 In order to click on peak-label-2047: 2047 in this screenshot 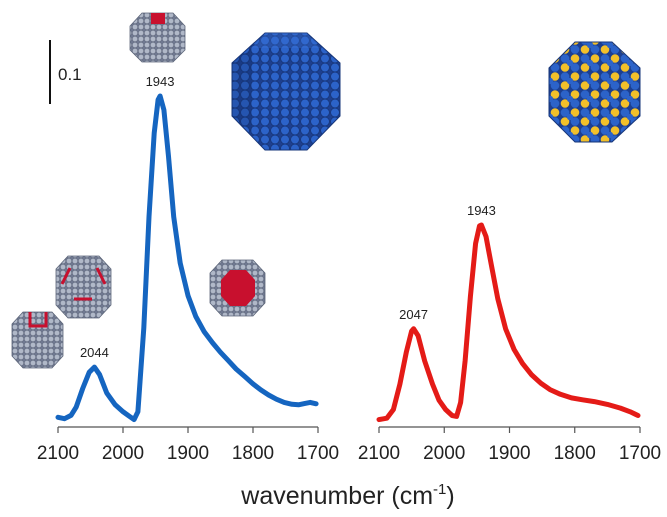, I will do `click(413, 314)`.